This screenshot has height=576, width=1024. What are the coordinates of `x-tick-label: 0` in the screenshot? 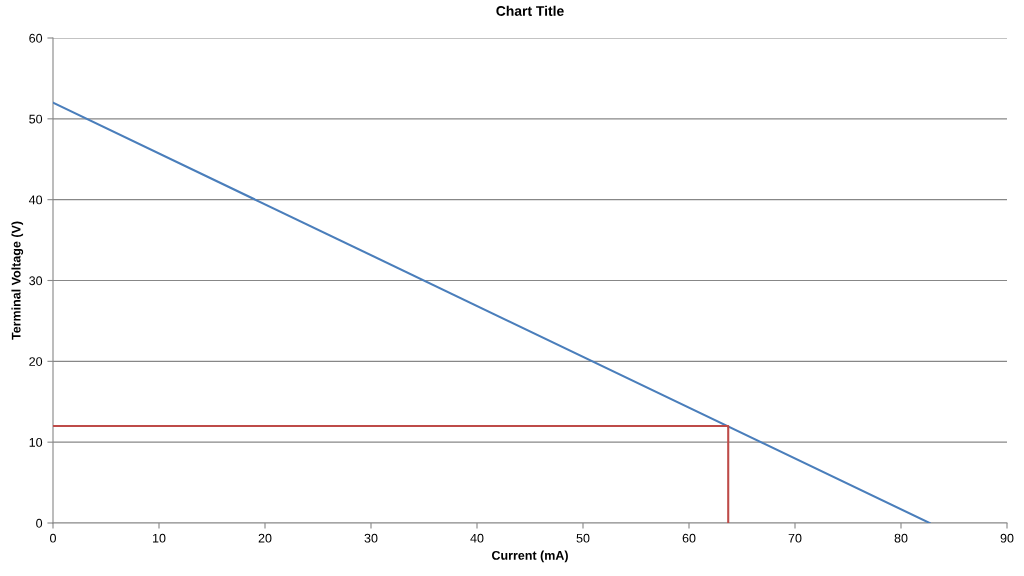 It's located at (53, 538).